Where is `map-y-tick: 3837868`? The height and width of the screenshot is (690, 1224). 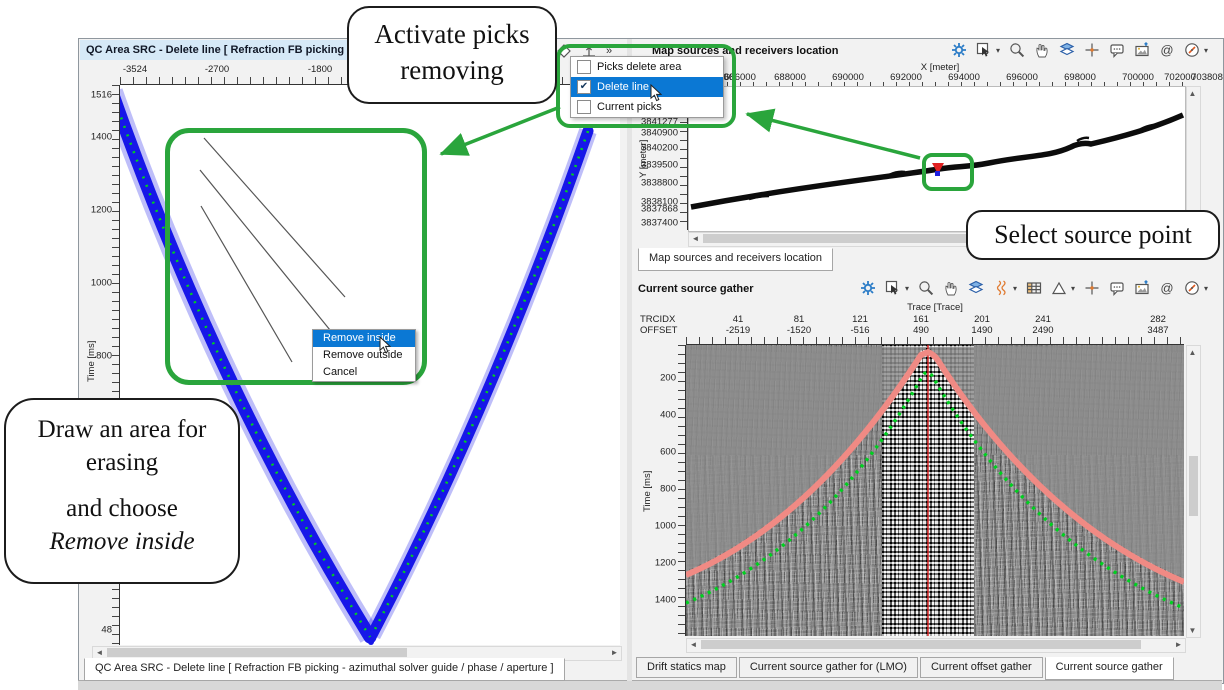 map-y-tick: 3837868 is located at coordinates (659, 209).